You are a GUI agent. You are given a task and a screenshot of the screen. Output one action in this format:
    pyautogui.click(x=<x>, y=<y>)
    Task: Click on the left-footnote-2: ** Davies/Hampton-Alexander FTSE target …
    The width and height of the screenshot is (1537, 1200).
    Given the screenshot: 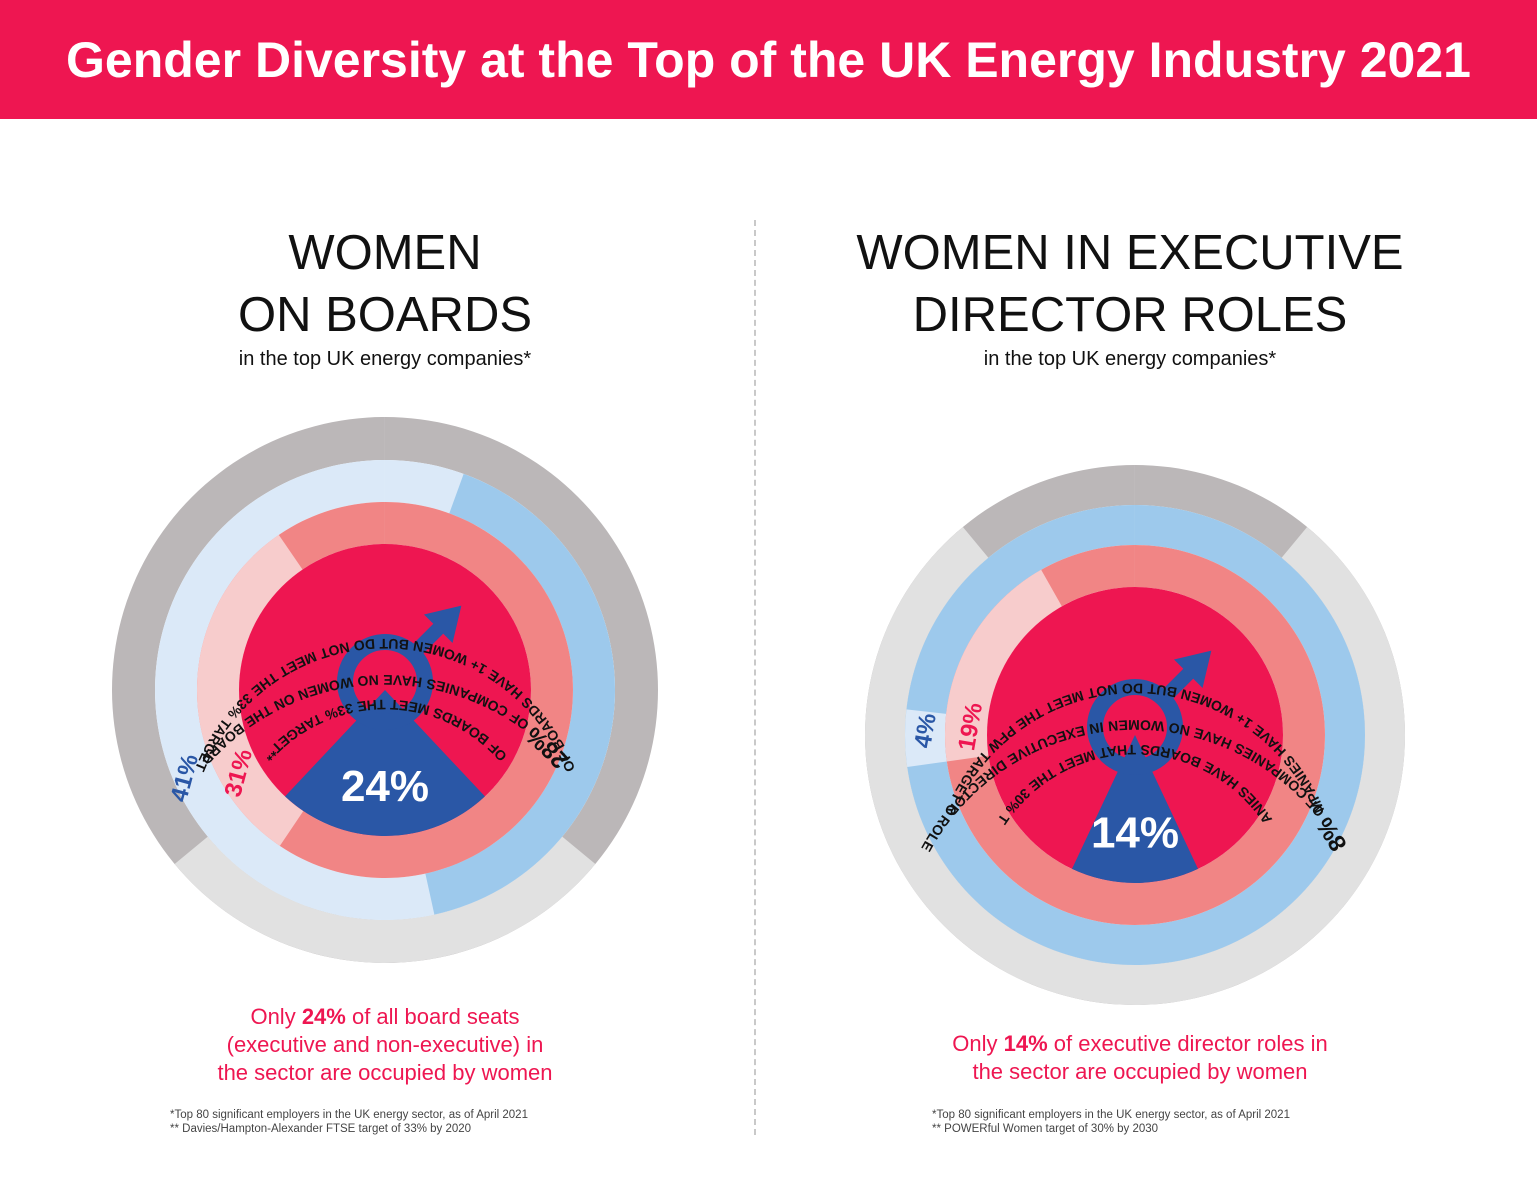 What is the action you would take?
    pyautogui.click(x=321, y=1129)
    